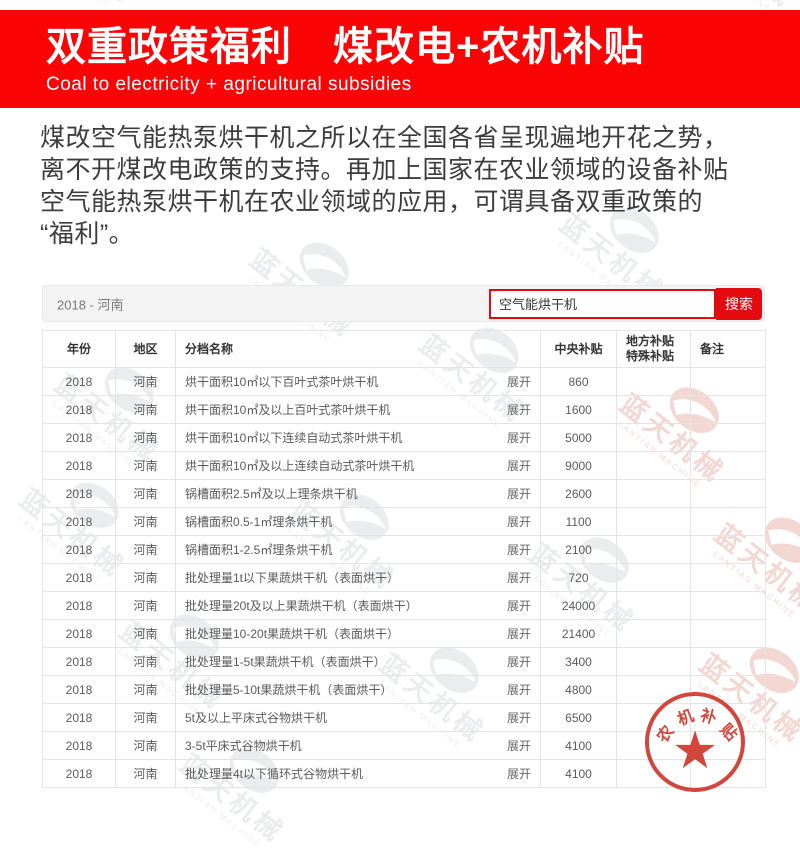 The image size is (800, 856). What do you see at coordinates (695, 742) in the screenshot?
I see `agri-subsidy-stamp: 农 机 补 贴 ★` at bounding box center [695, 742].